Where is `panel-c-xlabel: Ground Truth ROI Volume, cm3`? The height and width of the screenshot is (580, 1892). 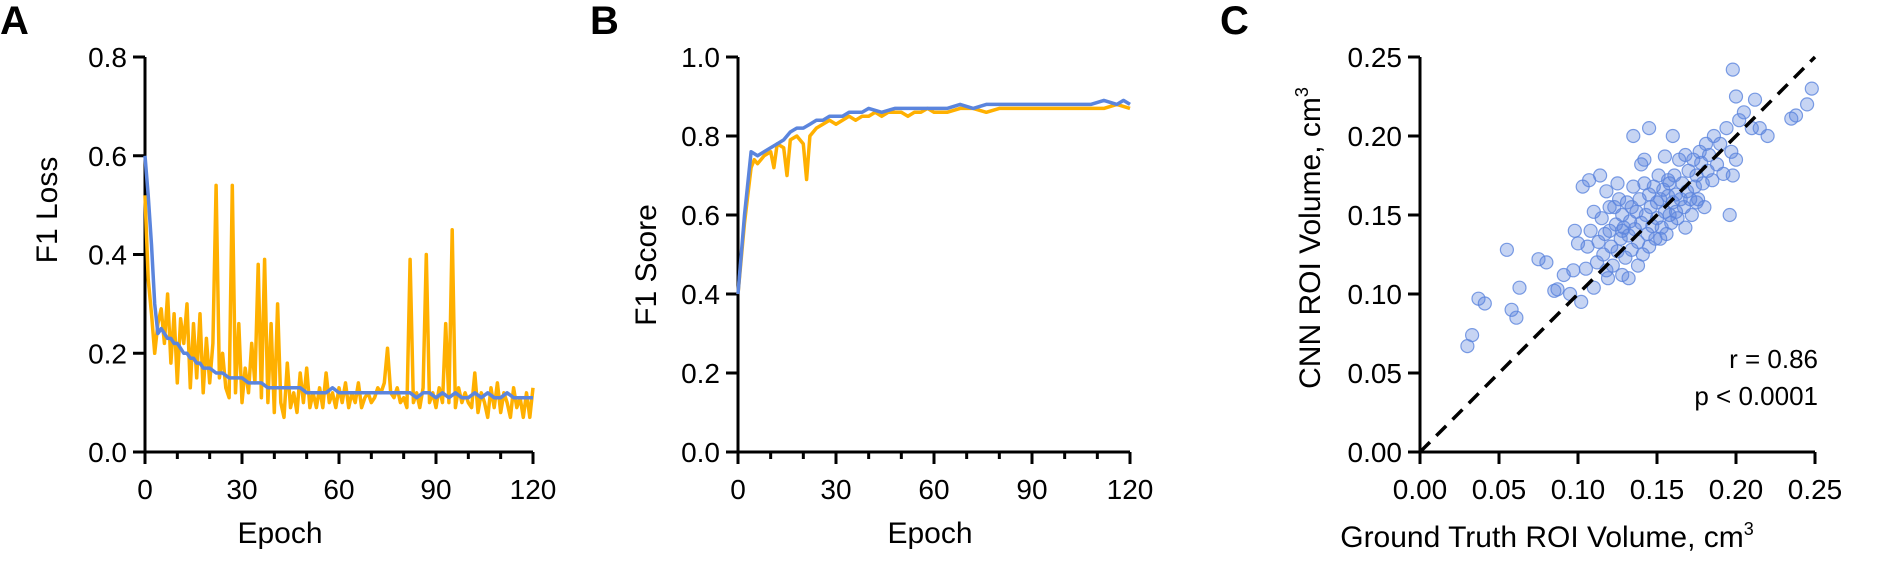
panel-c-xlabel: Ground Truth ROI Volume, cm3 is located at coordinates (1547, 536).